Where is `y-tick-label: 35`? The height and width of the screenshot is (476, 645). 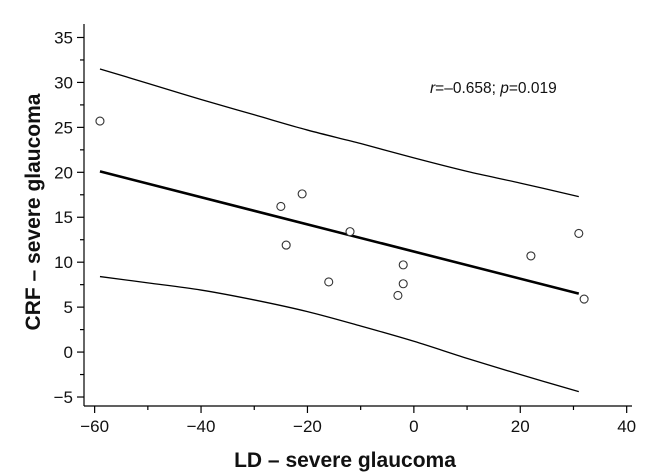
y-tick-label: 35 is located at coordinates (63, 37).